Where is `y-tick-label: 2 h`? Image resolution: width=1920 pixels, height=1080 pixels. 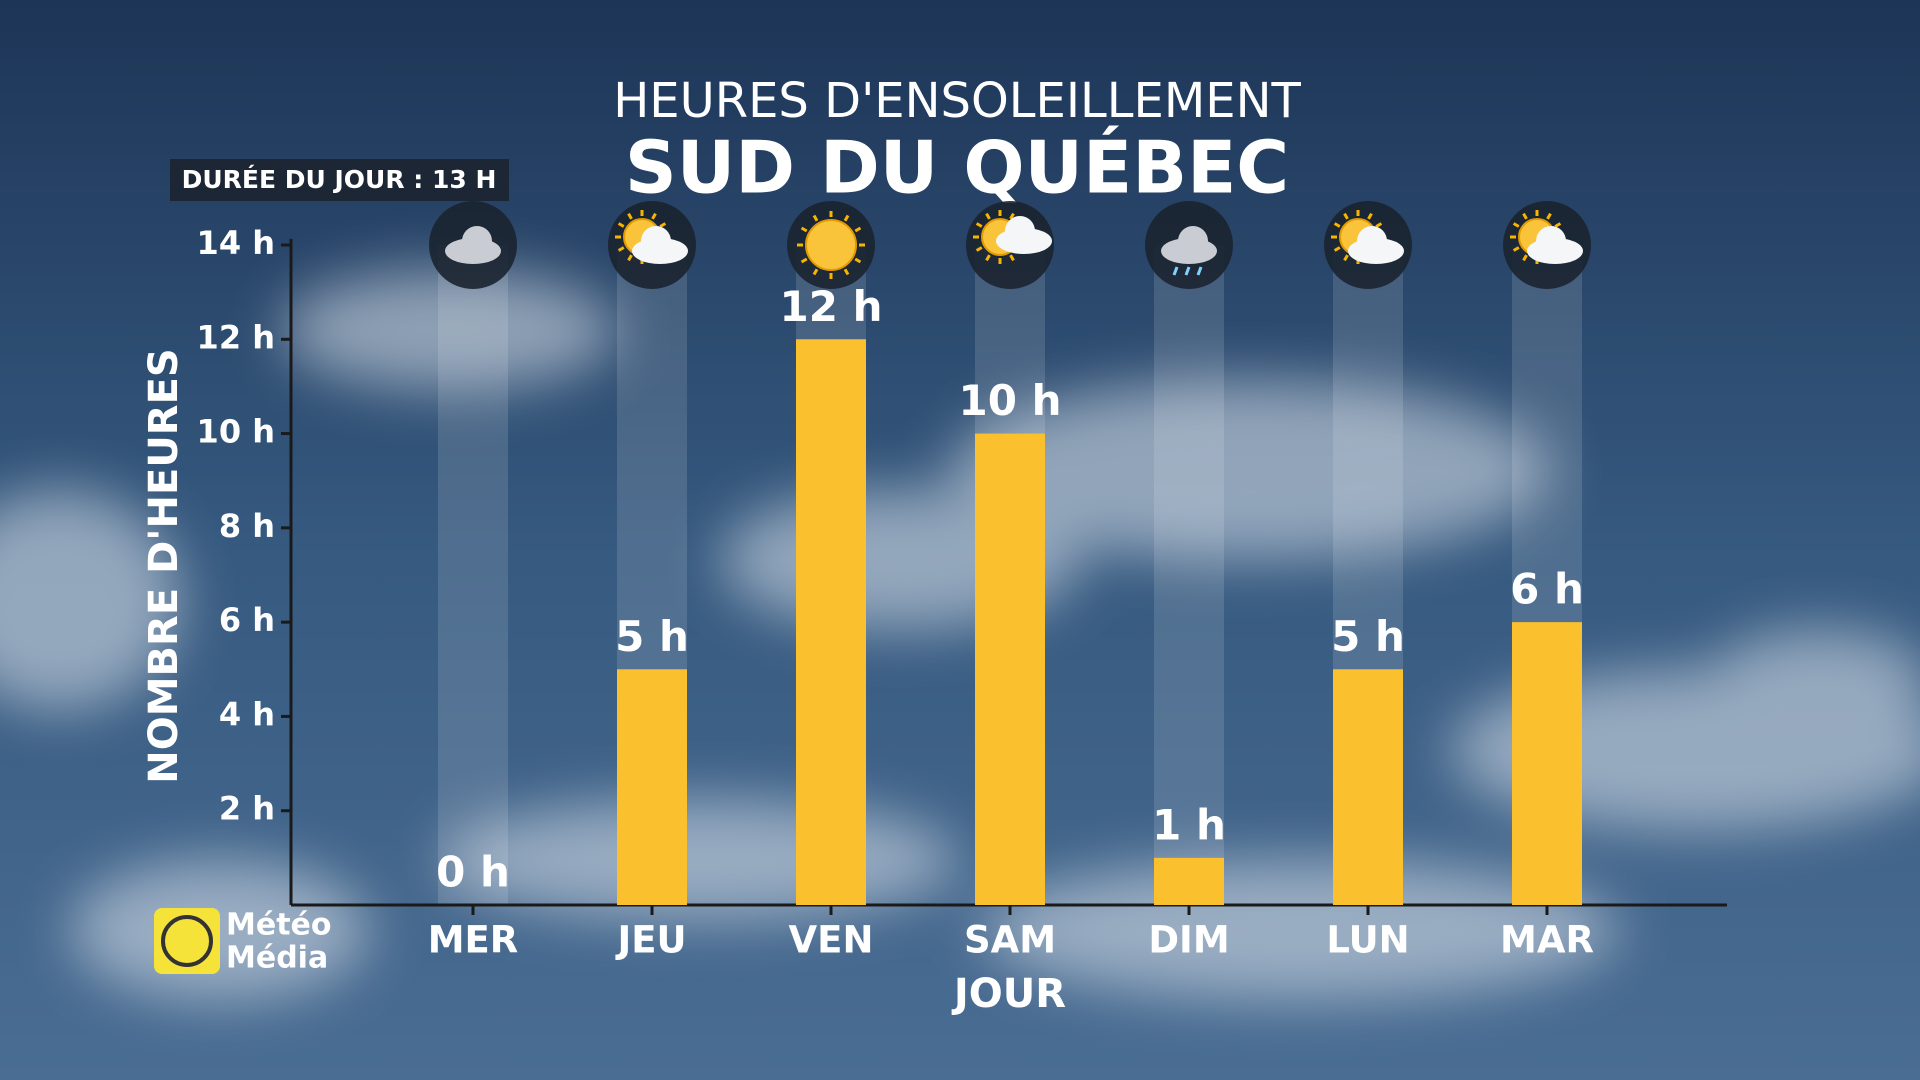 y-tick-label: 2 h is located at coordinates (247, 809).